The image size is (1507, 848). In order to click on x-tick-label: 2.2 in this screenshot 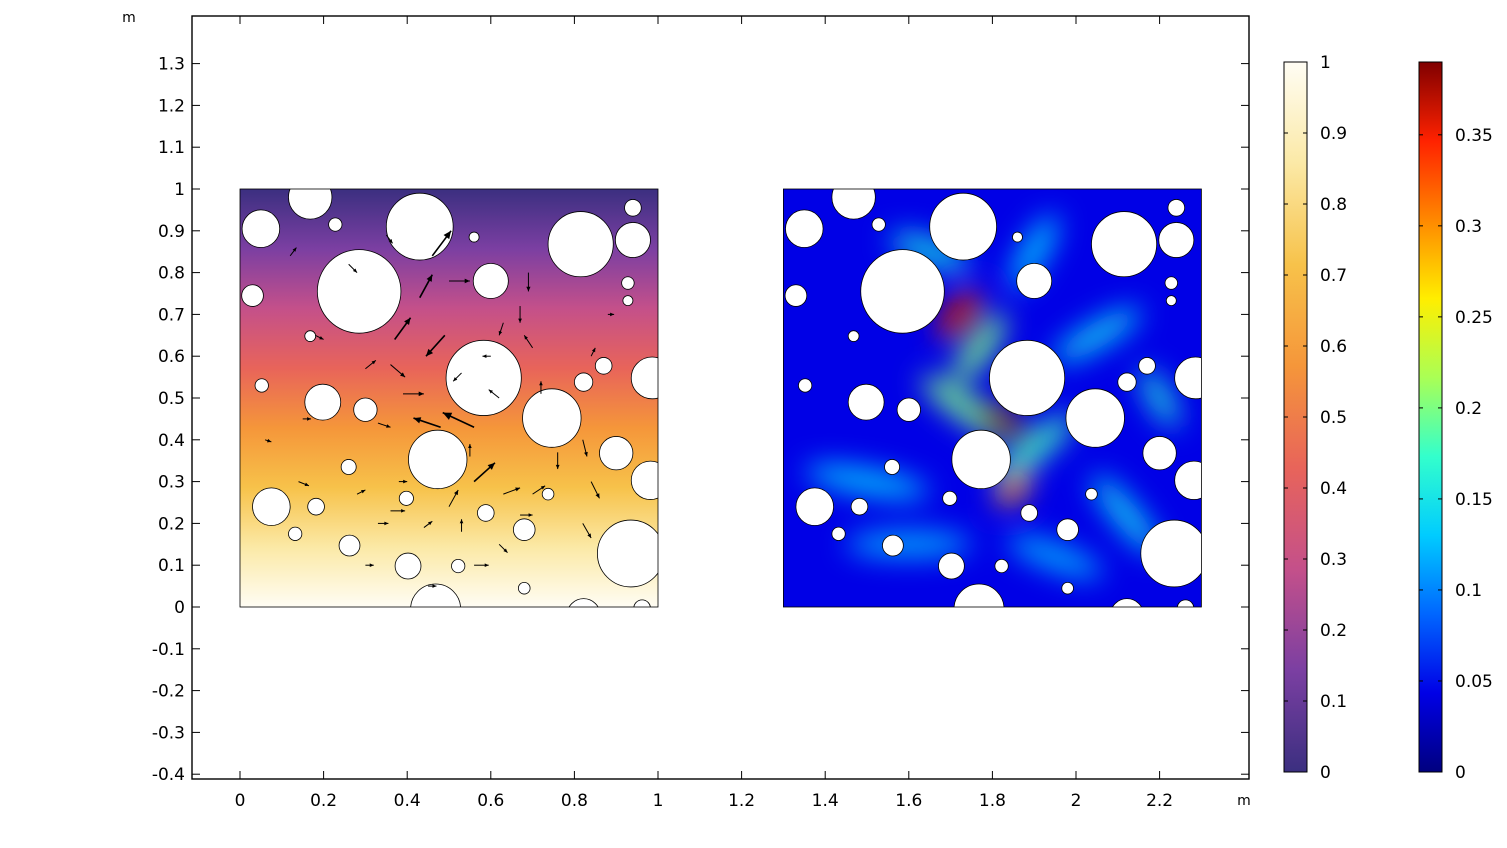, I will do `click(1159, 801)`.